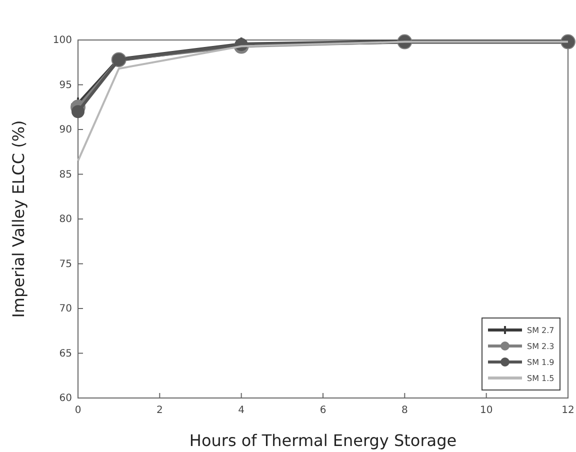 Image resolution: width=576 pixels, height=452 pixels. I want to click on y-tick-label: 100, so click(62, 40).